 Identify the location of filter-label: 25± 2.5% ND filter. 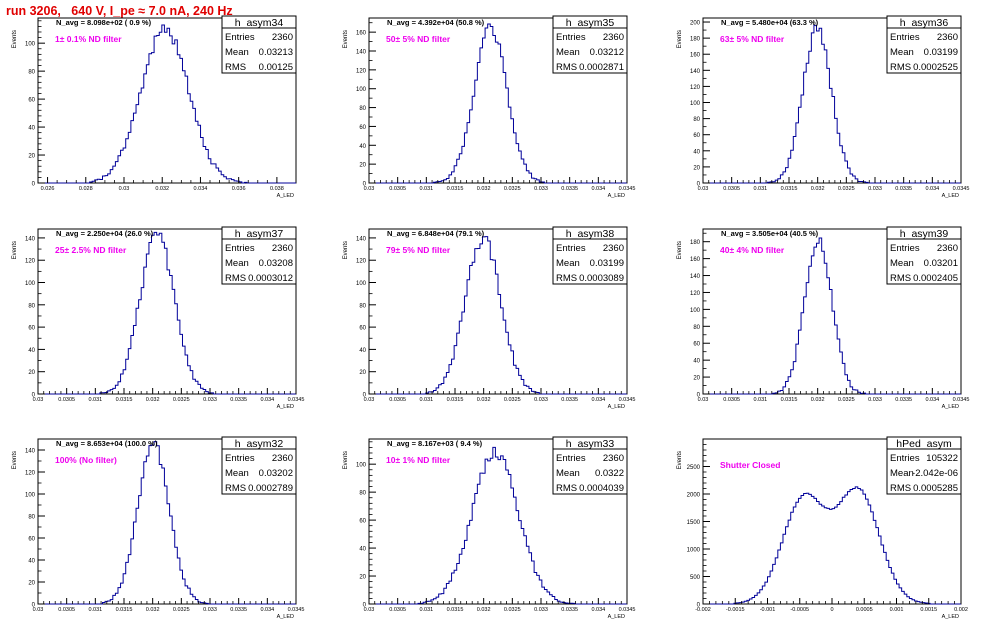
(91, 250).